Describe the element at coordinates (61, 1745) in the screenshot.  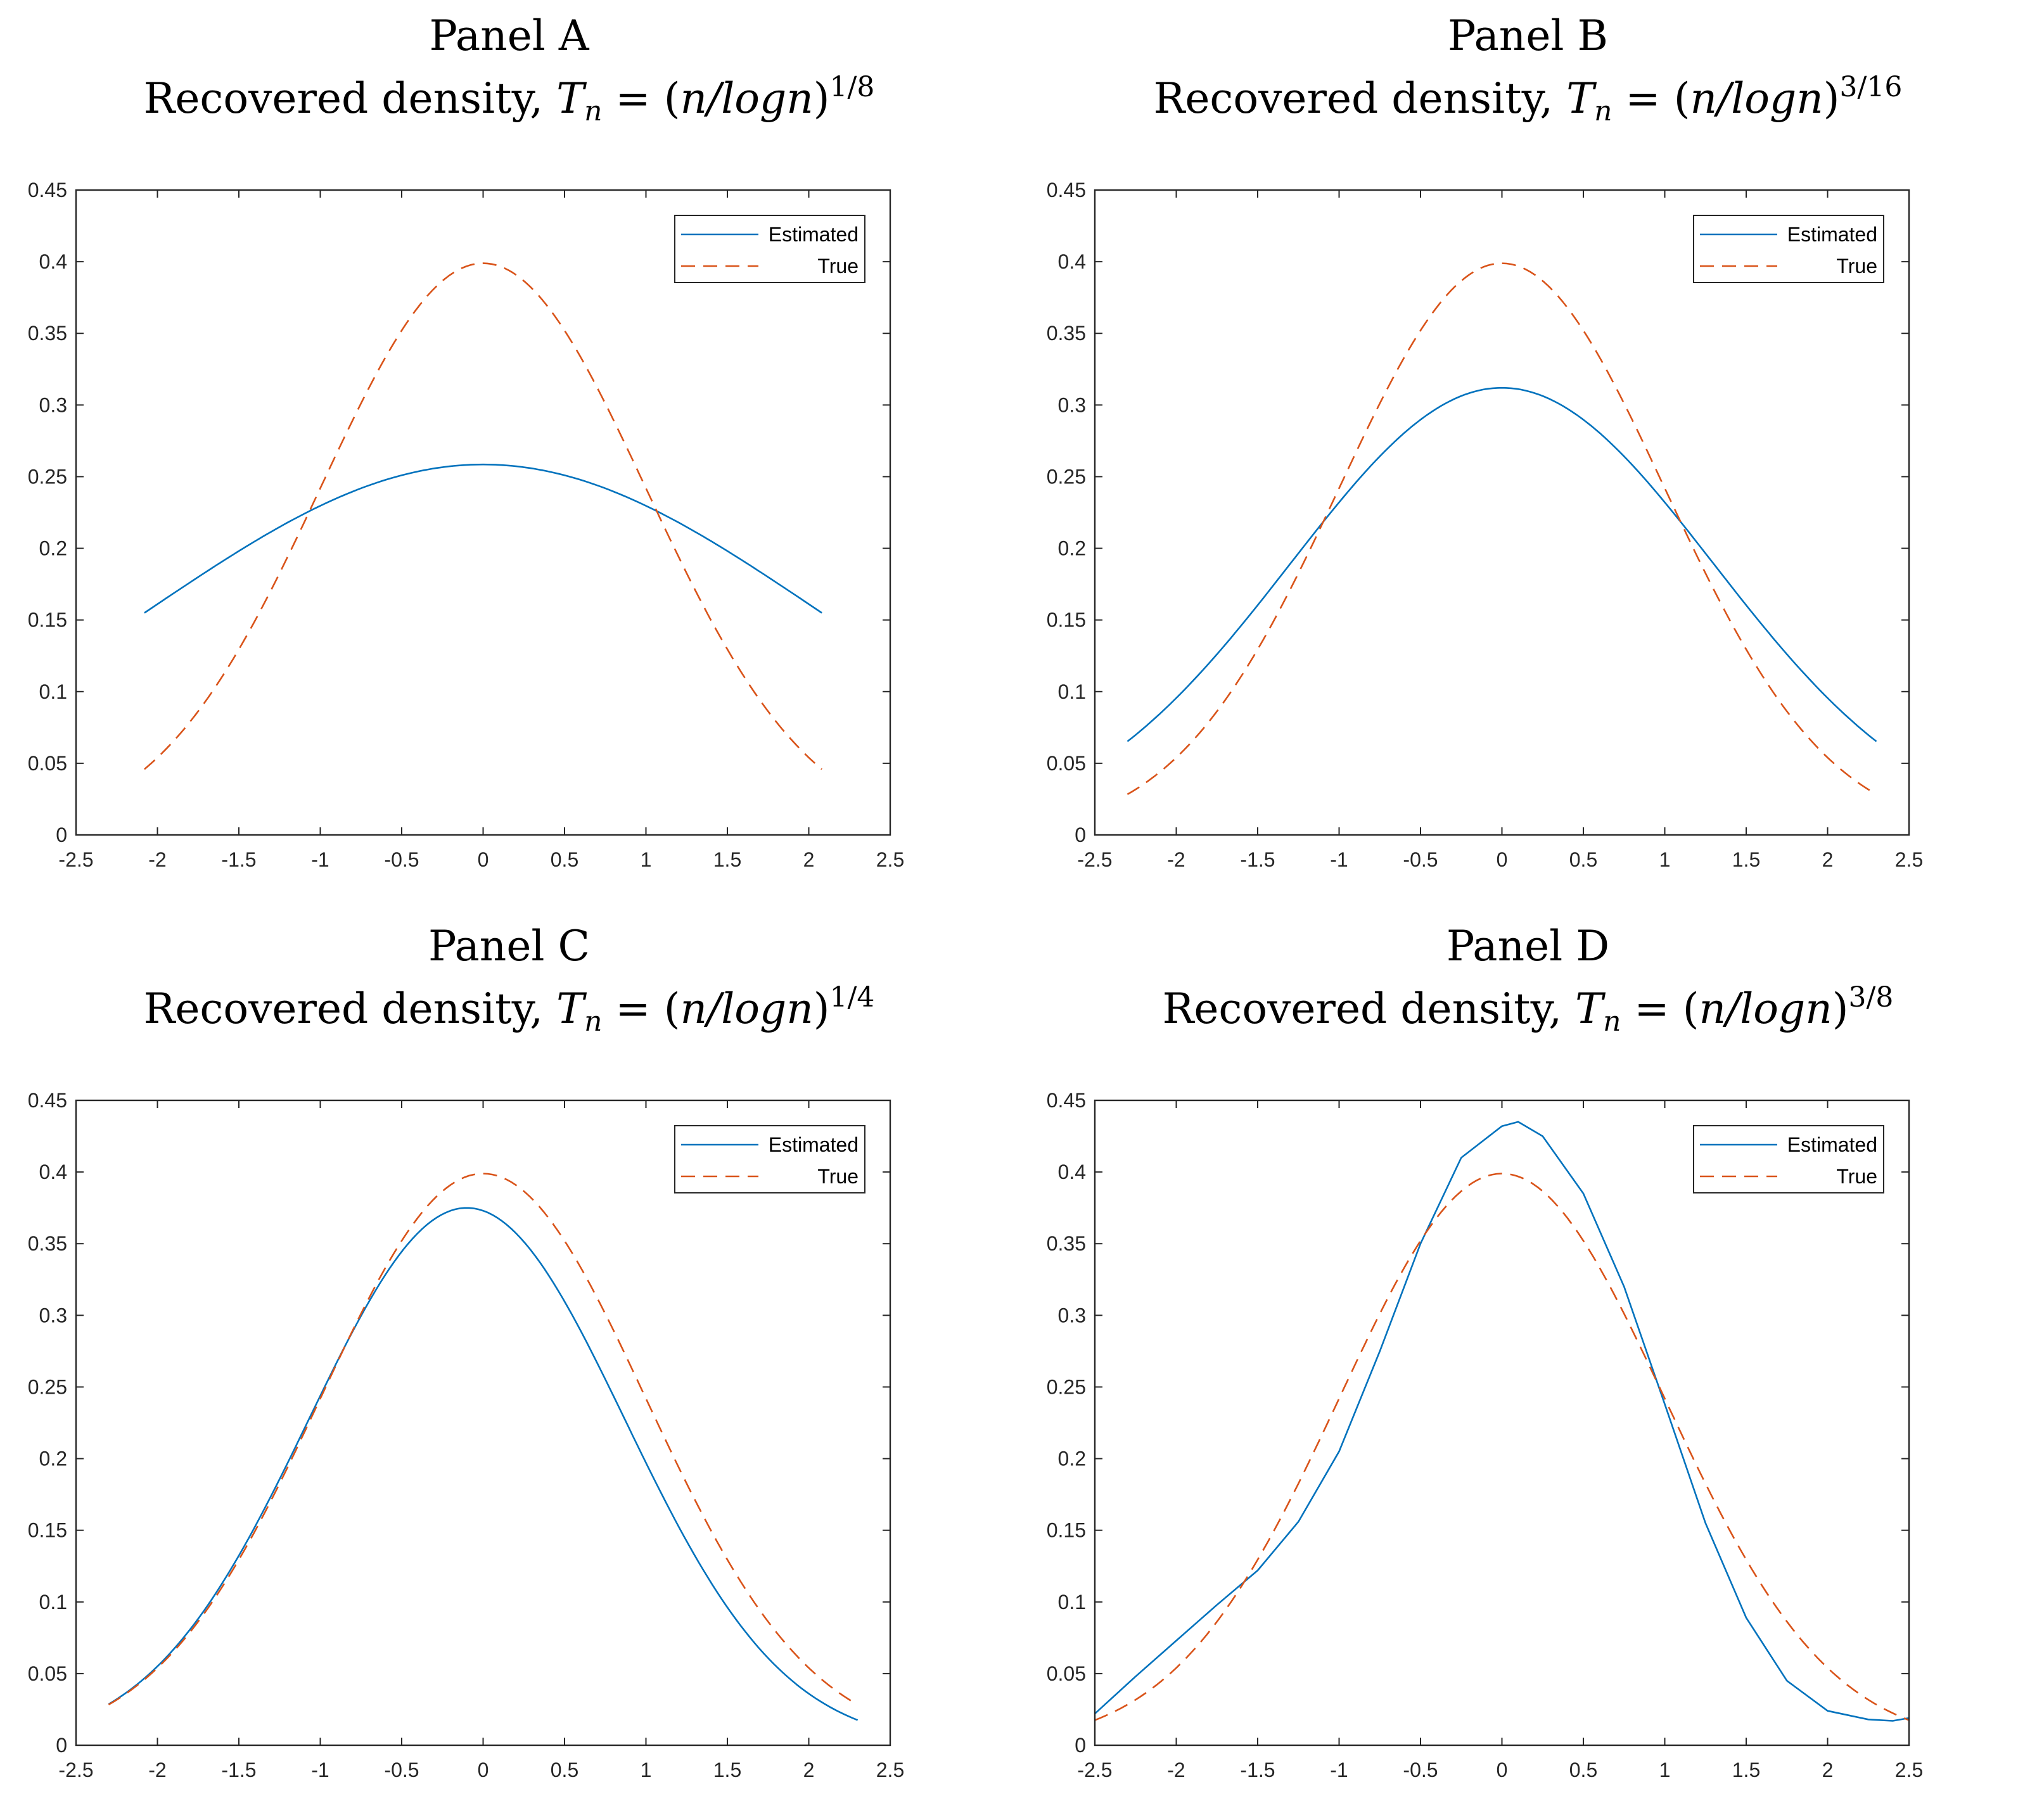
I see `y-tick-label: 0` at that location.